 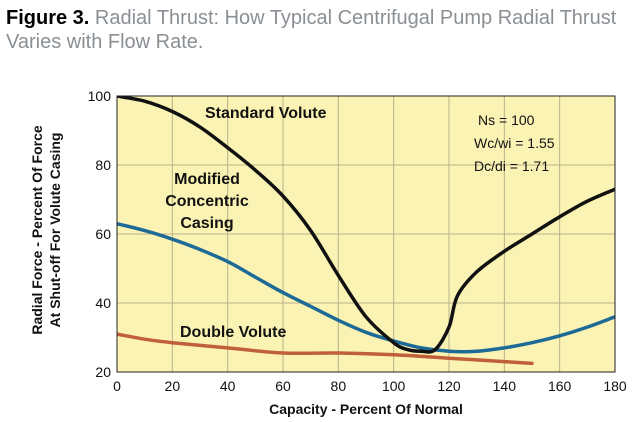 I want to click on x-tick-label: 0, so click(x=117, y=386).